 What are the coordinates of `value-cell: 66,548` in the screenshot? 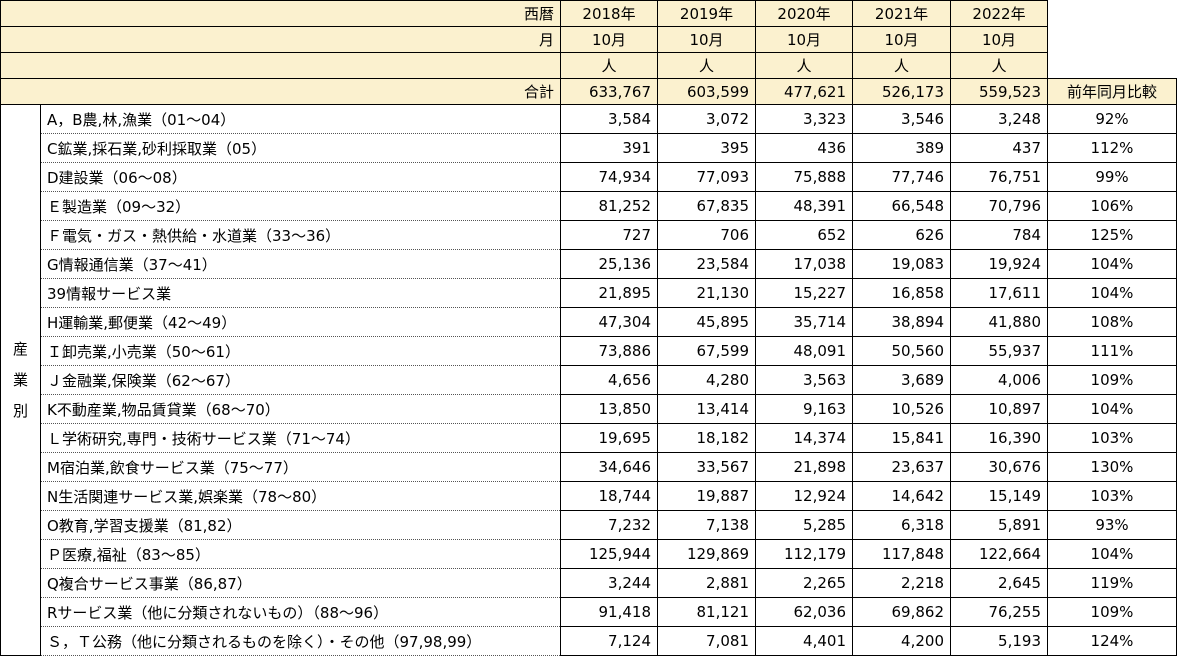 It's located at (901, 206).